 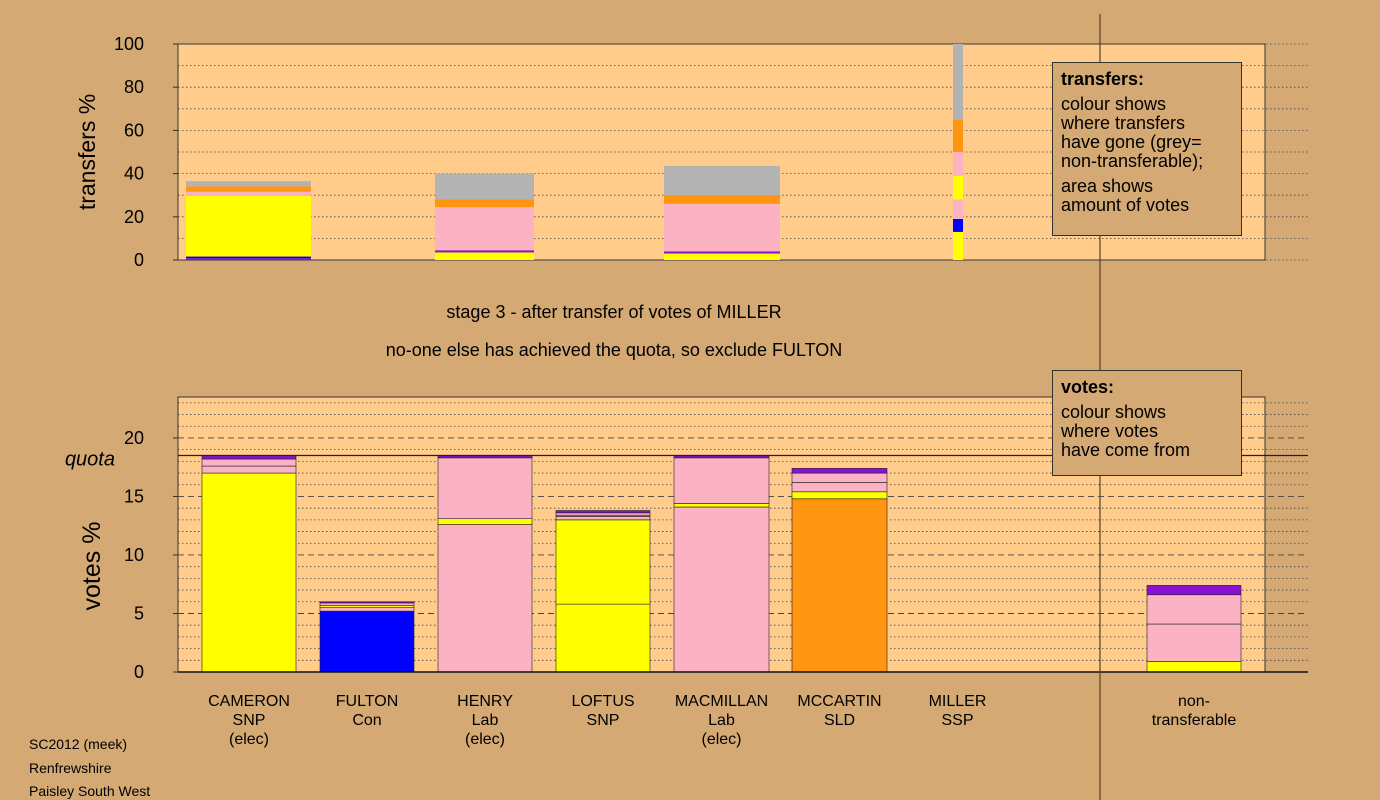 What do you see at coordinates (134, 87) in the screenshot?
I see `transfers-y-tick-label: 80` at bounding box center [134, 87].